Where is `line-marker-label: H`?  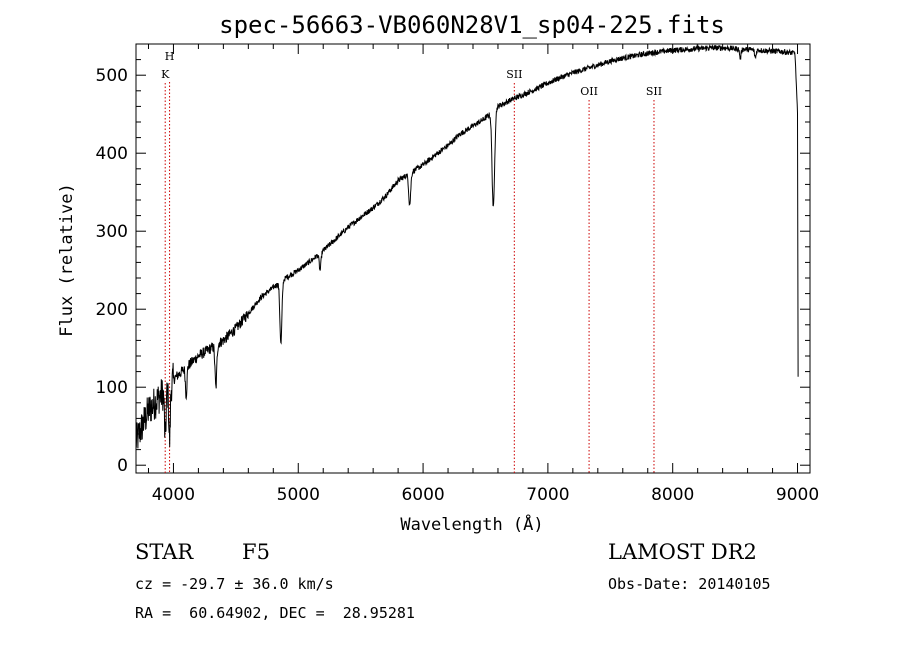
line-marker-label: H is located at coordinates (170, 56).